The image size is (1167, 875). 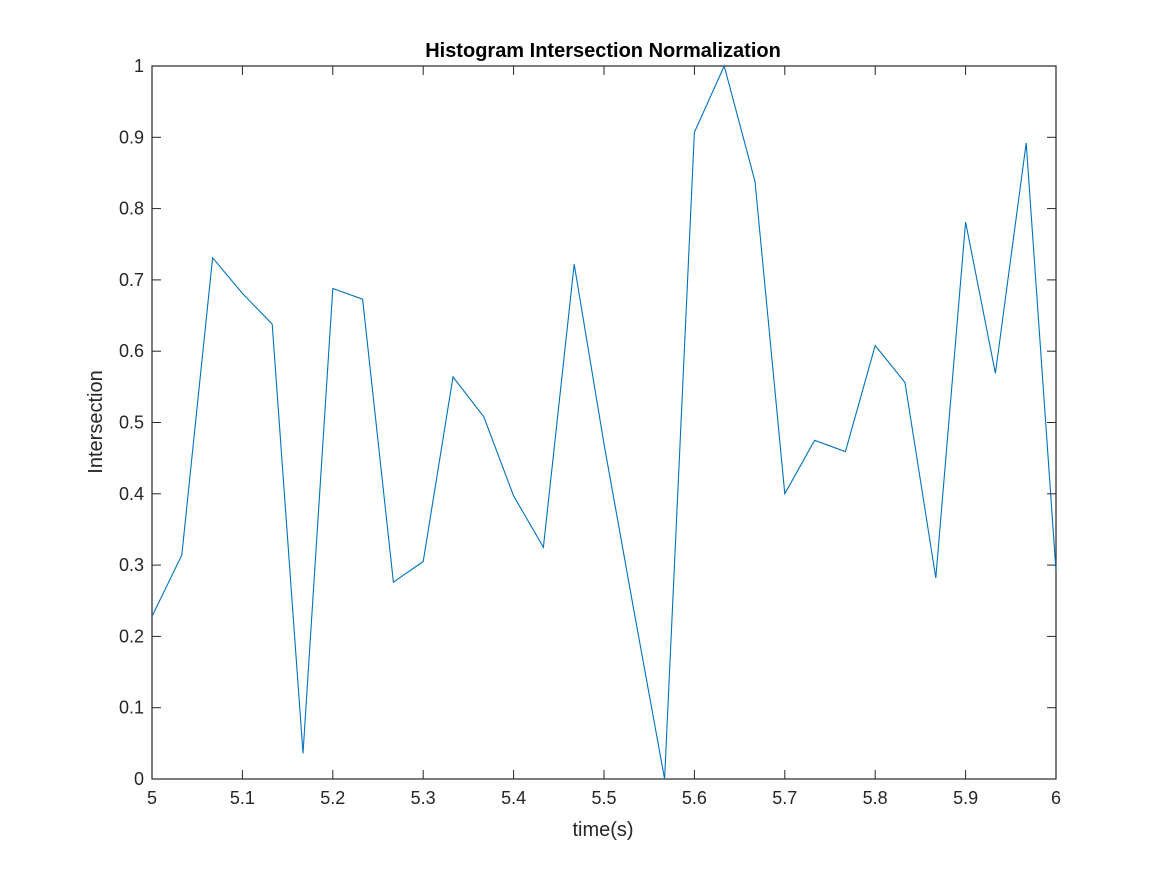 I want to click on x-tick-label: 5.6, so click(x=694, y=798).